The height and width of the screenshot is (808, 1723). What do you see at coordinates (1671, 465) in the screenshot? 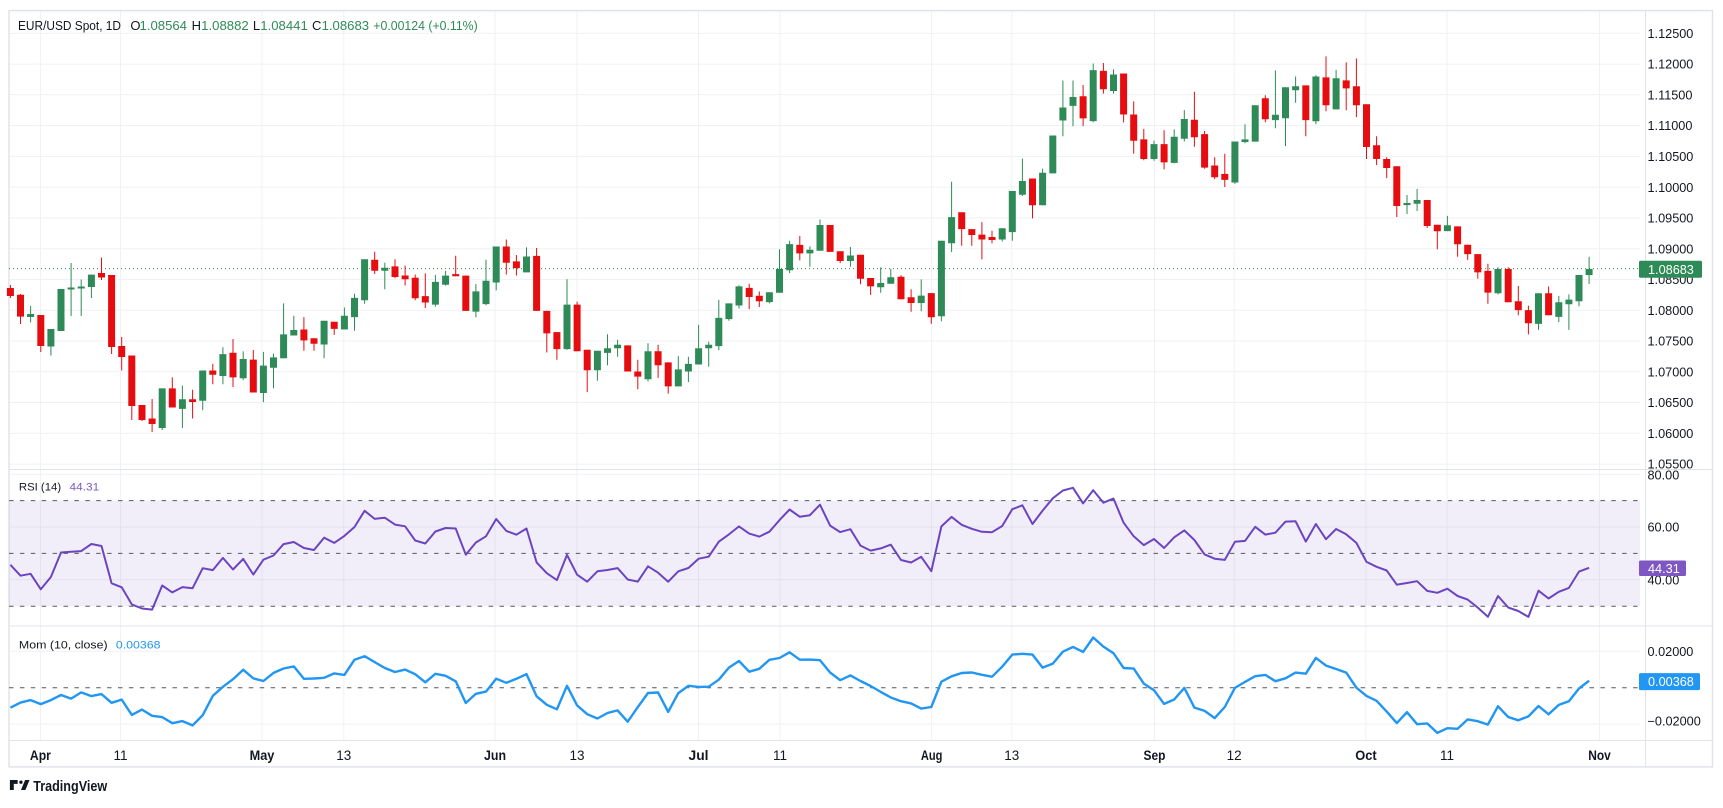
I see `svg-text: 1.05500` at bounding box center [1671, 465].